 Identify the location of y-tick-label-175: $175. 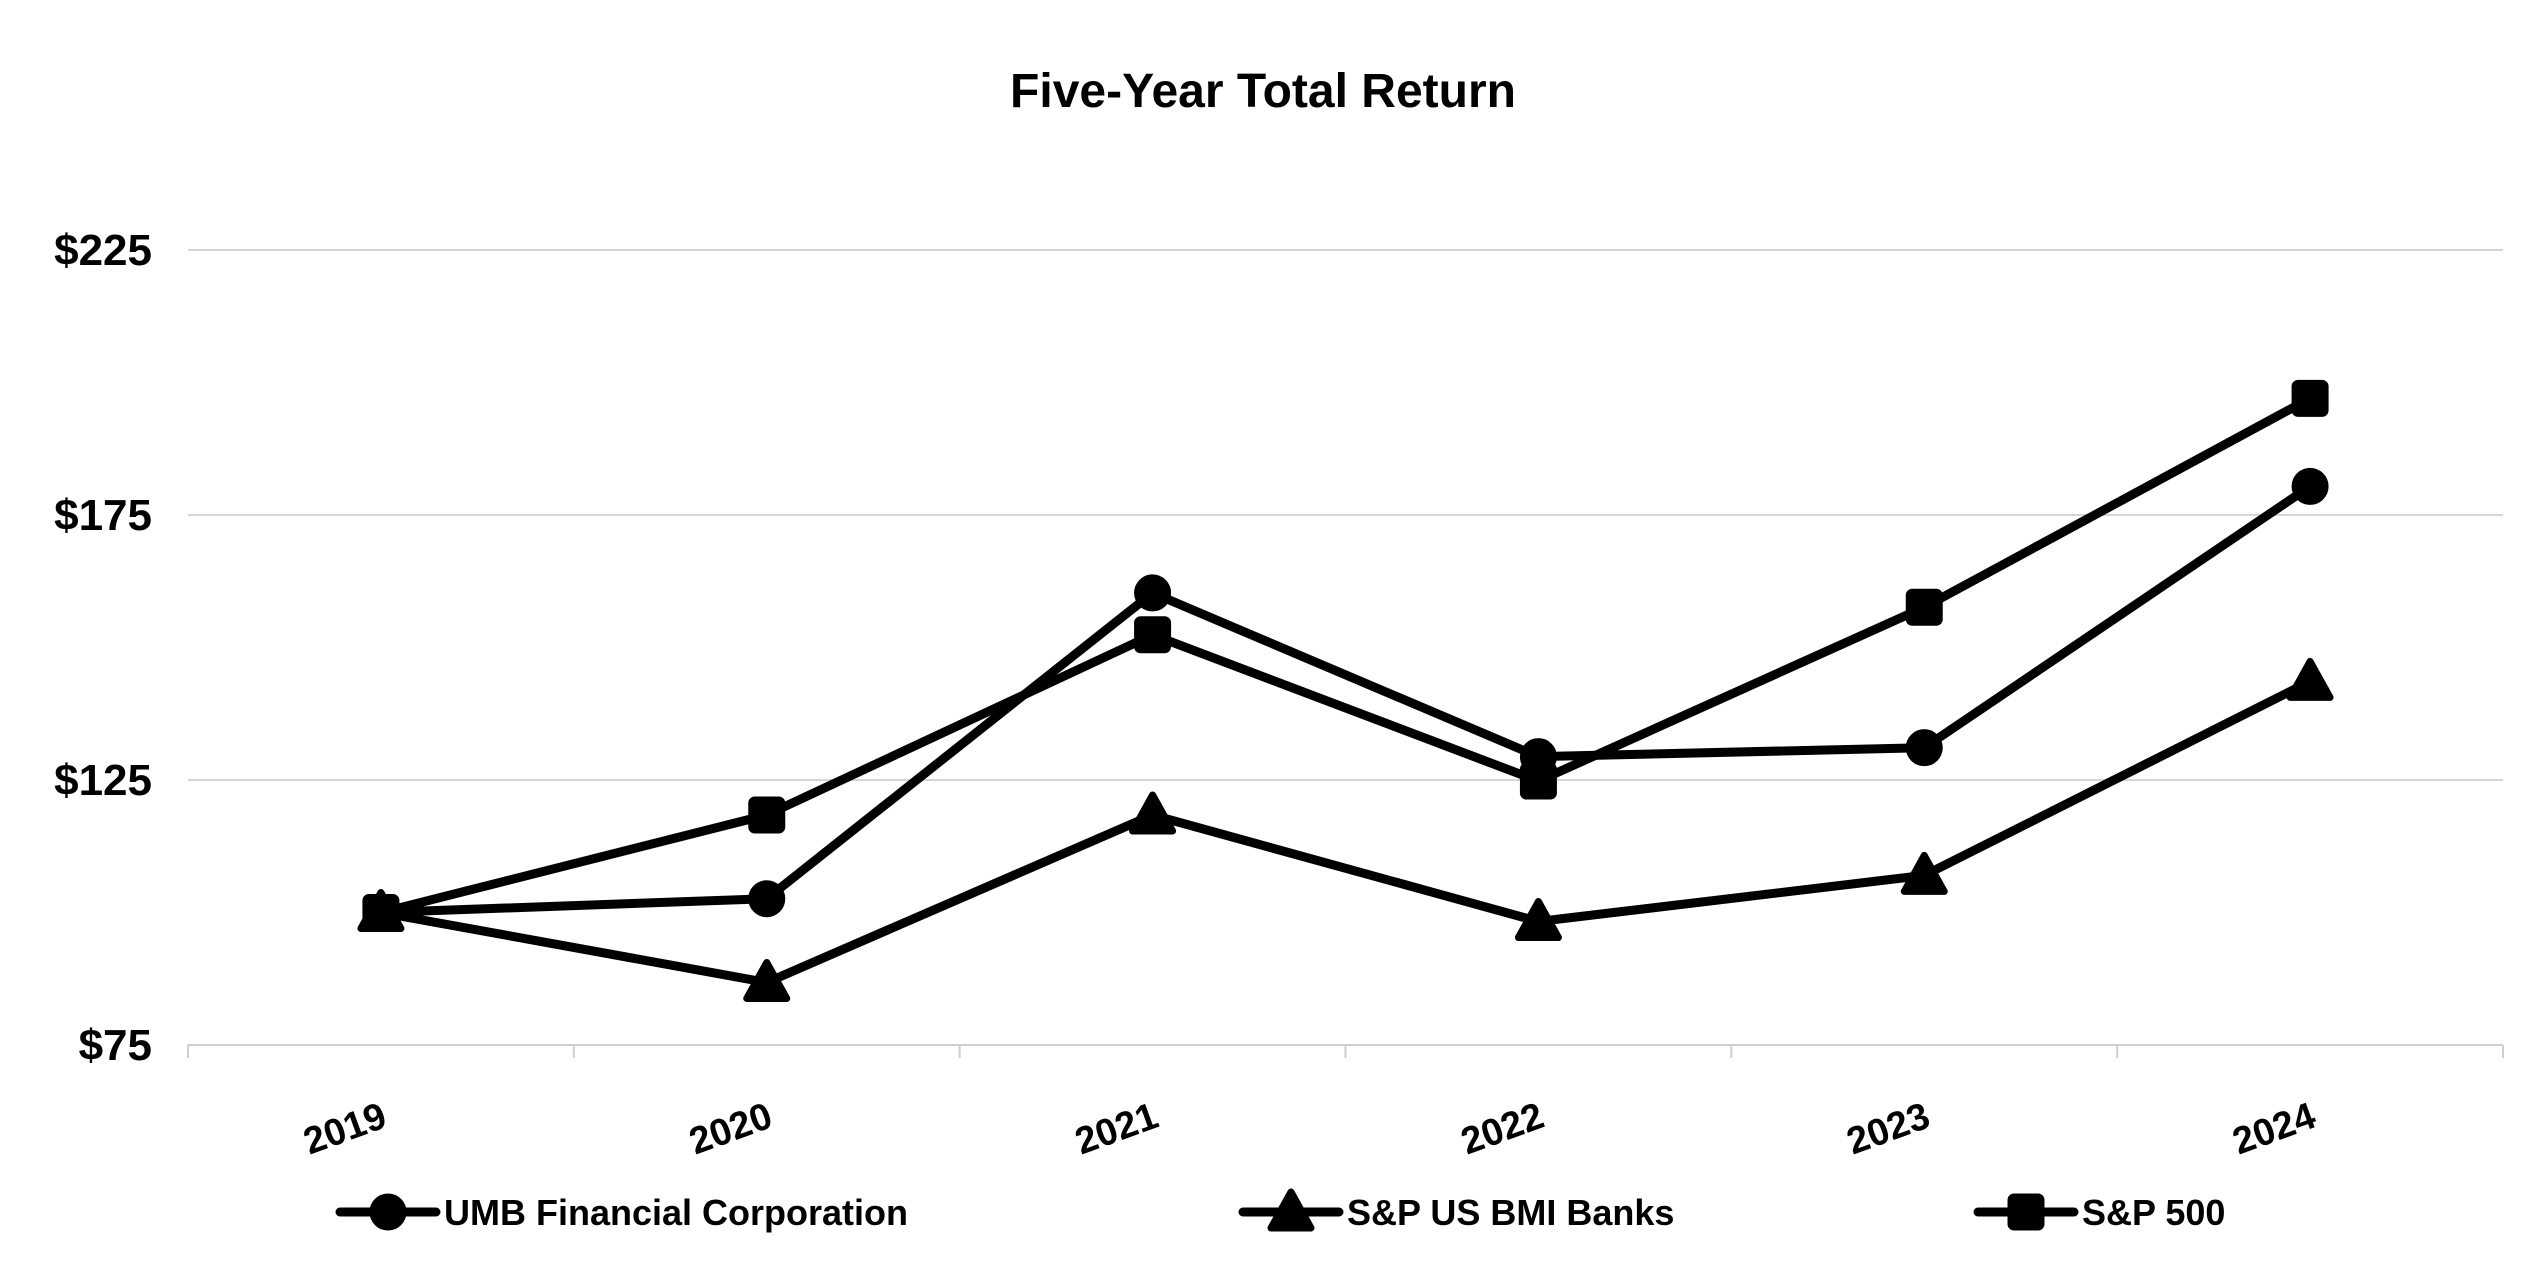
(103, 515).